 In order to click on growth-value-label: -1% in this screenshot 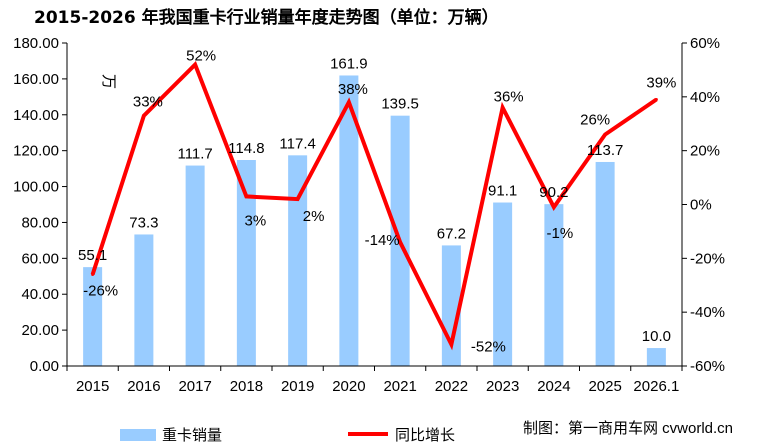, I will do `click(560, 233)`.